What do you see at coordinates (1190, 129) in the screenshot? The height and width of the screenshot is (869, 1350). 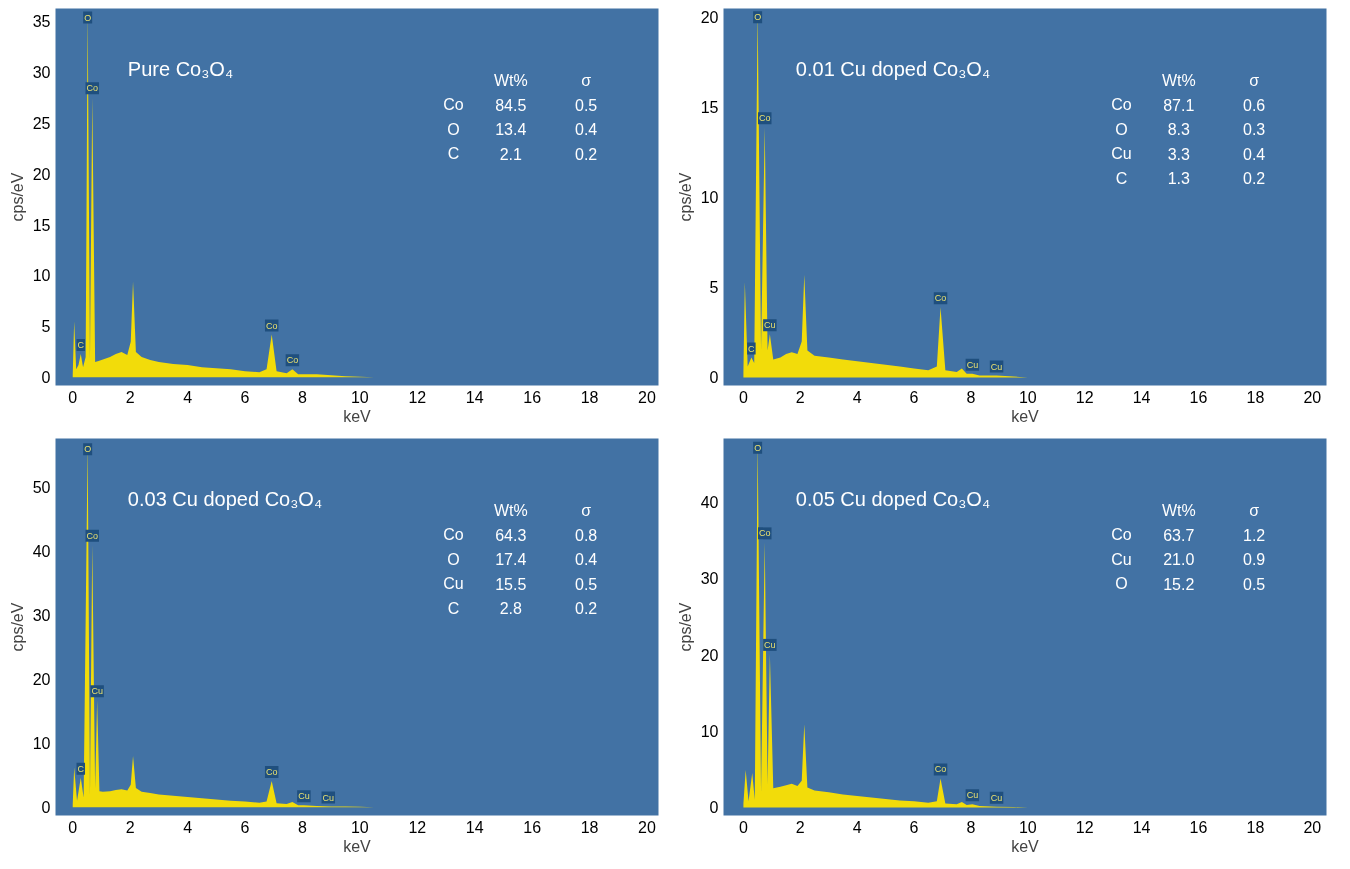 I see `text: O 8.3 0.3` at bounding box center [1190, 129].